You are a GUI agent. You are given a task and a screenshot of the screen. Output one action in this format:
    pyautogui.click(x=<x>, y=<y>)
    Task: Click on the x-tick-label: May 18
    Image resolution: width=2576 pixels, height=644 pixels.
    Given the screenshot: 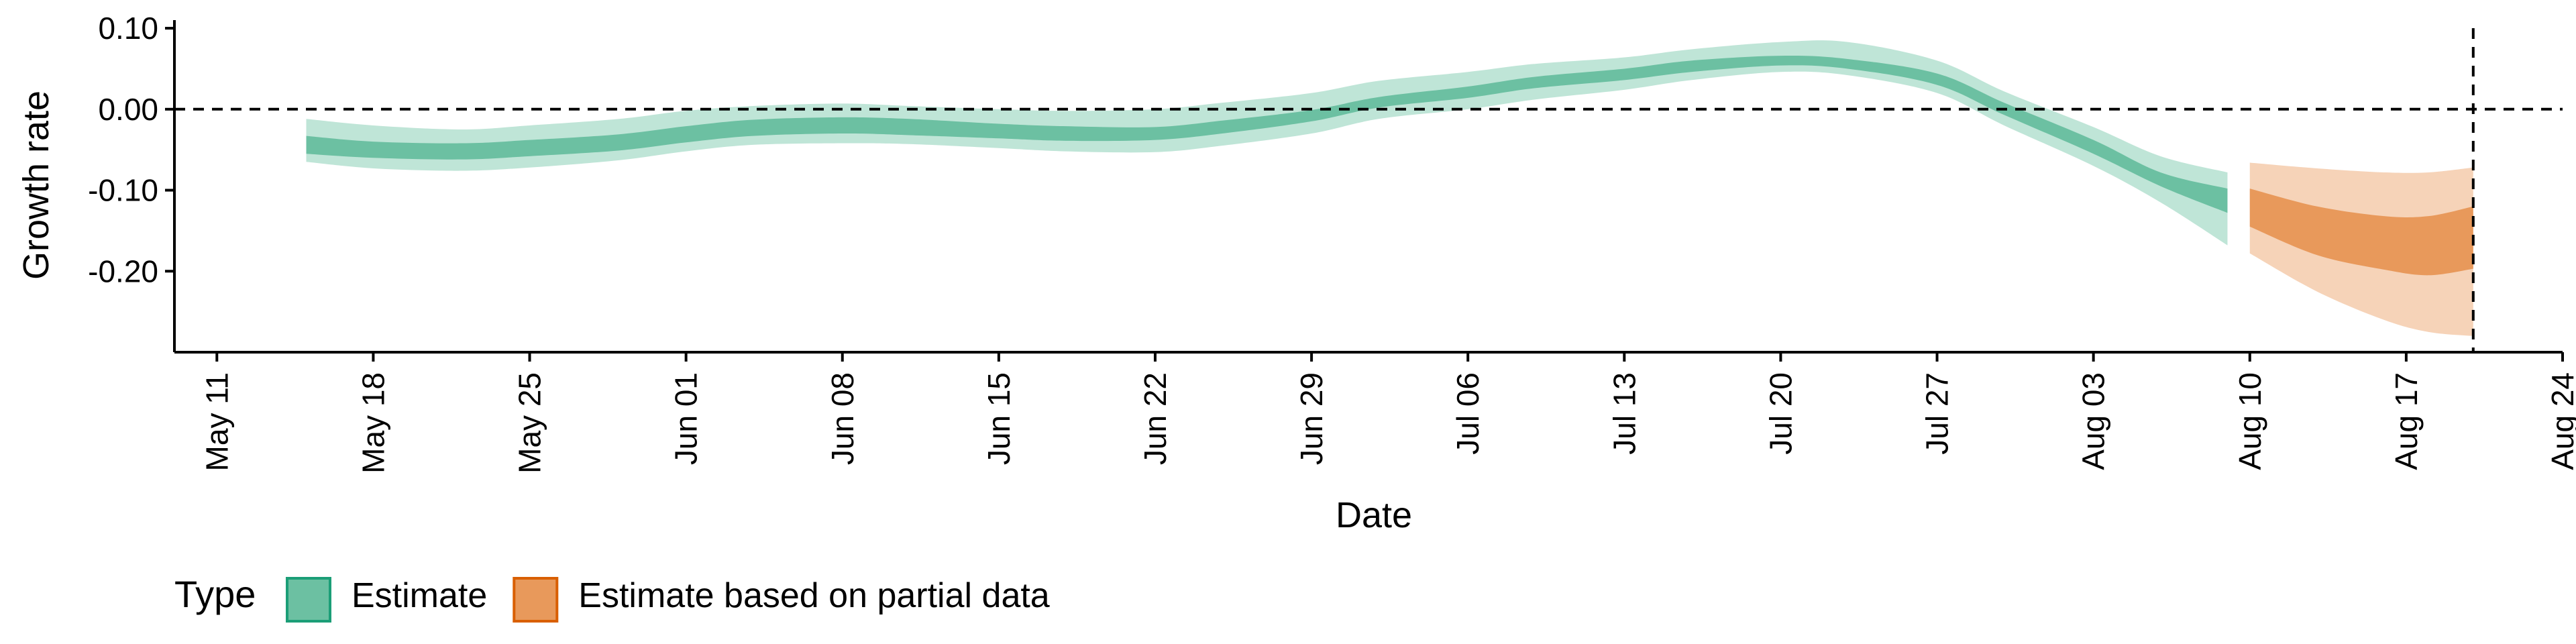 What is the action you would take?
    pyautogui.click(x=373, y=423)
    